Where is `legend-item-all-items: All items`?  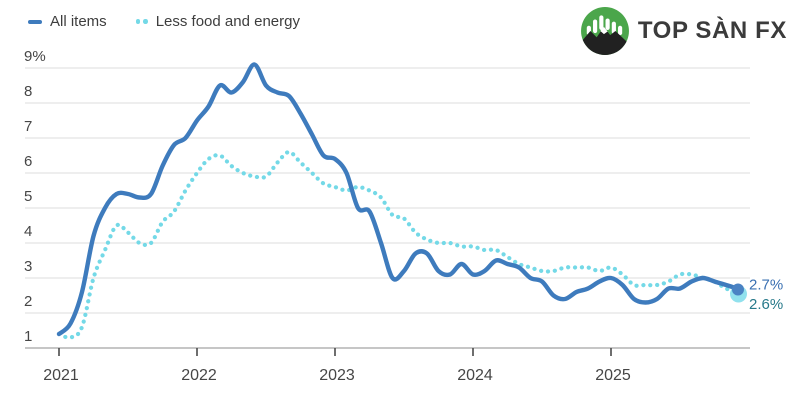
legend-item-all-items: All items is located at coordinates (67, 21).